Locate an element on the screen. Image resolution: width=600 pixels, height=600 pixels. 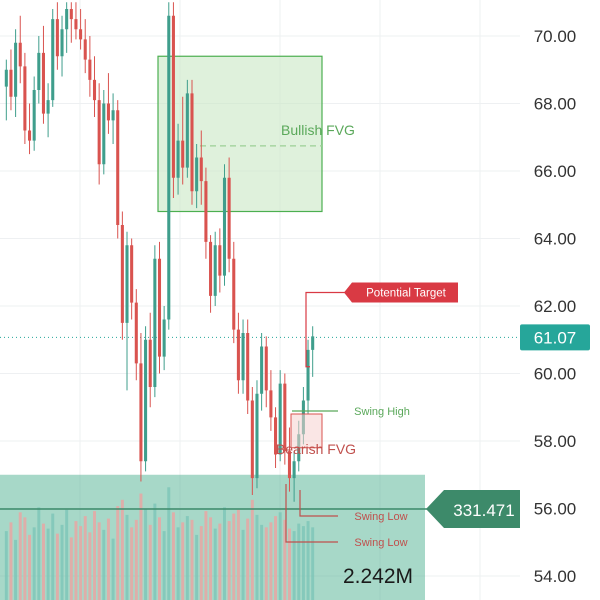
volume-tag-label: 331.471 is located at coordinates (483, 510).